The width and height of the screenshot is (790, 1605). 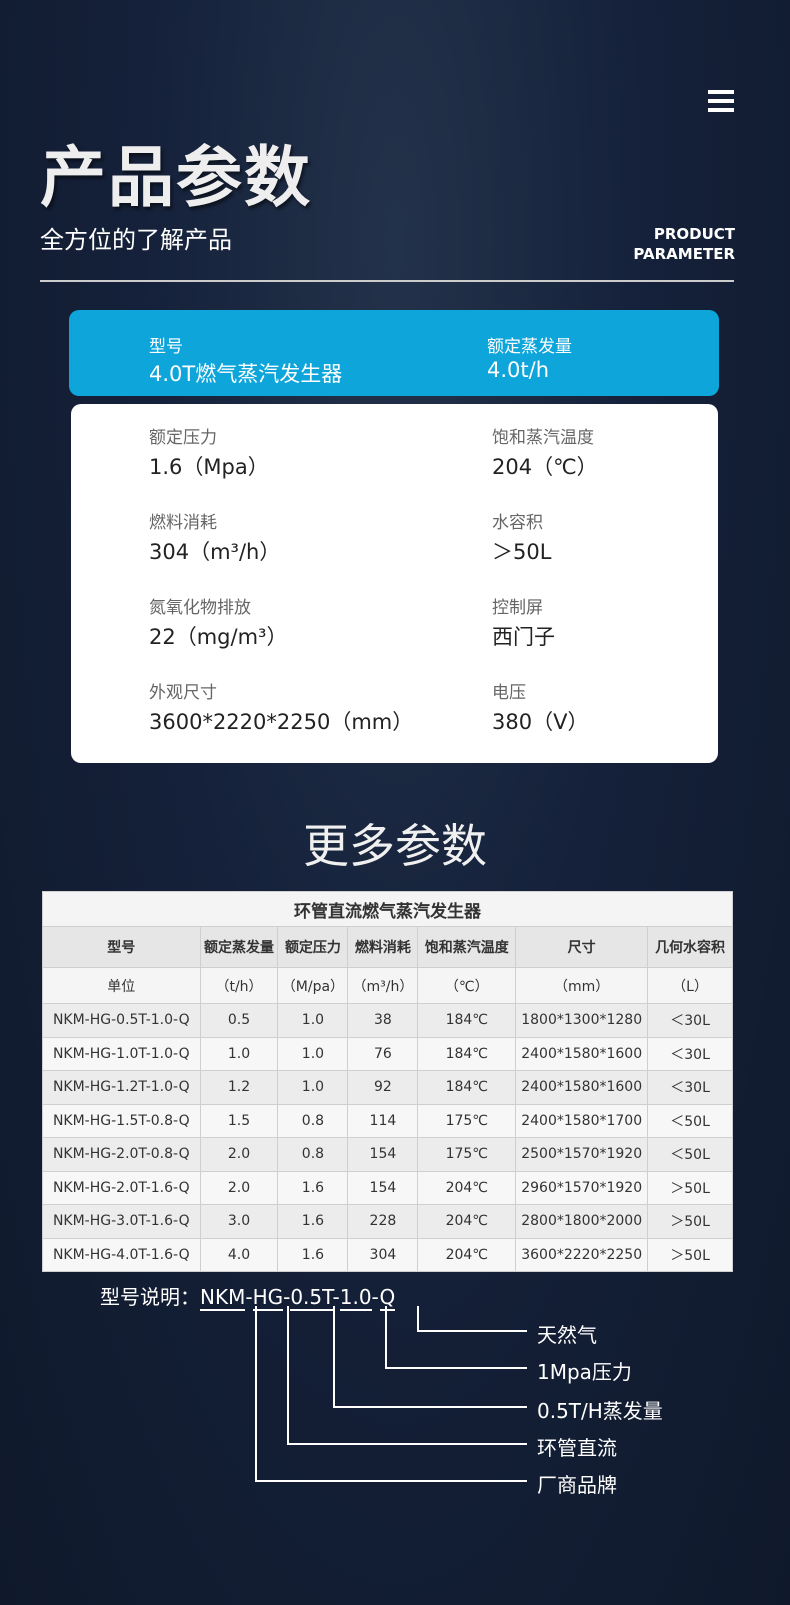 What do you see at coordinates (582, 1187) in the screenshot?
I see `table-cell: 2960*1570*1920` at bounding box center [582, 1187].